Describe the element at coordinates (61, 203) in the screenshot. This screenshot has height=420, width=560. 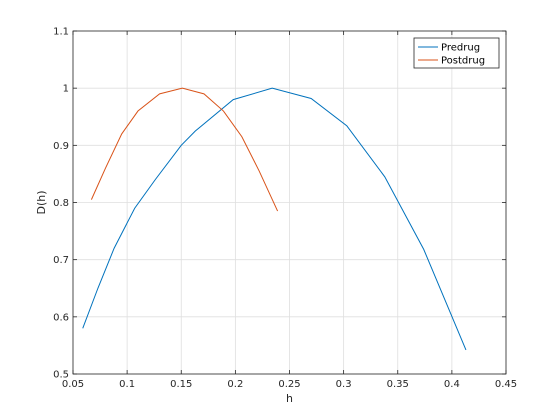
I see `y-tick-label: 0.8` at that location.